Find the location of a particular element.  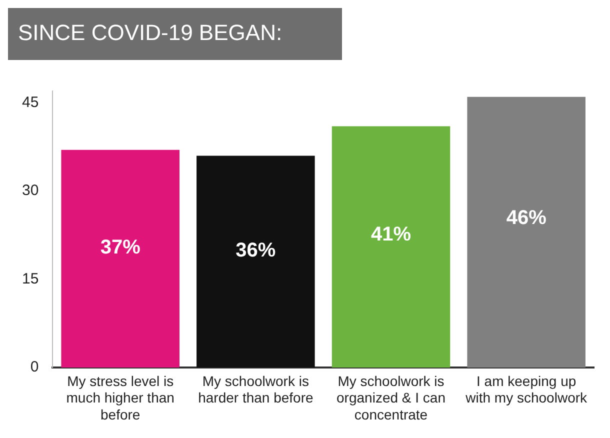

x-tick-label: My schoolwork is harder than before is located at coordinates (256, 389).